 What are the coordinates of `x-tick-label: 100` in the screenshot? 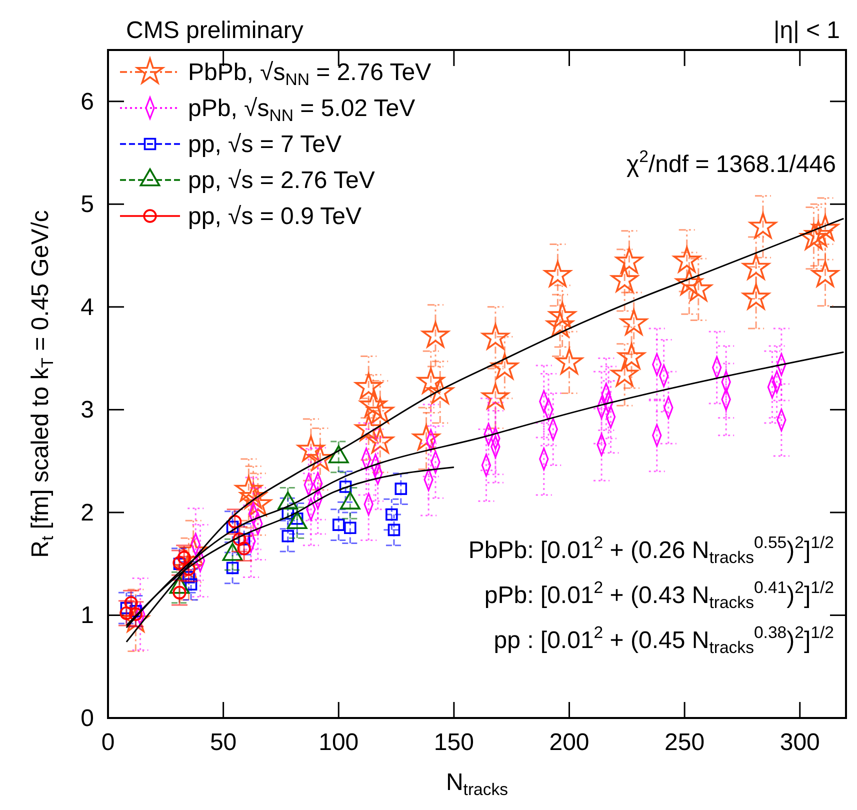 It's located at (338, 742).